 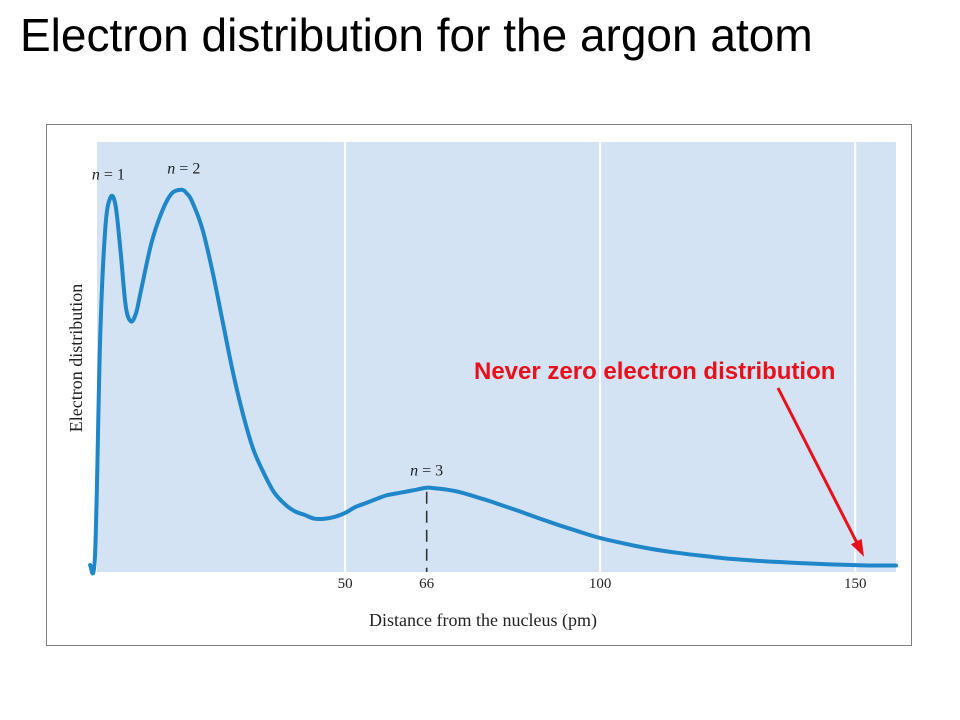 What do you see at coordinates (855, 584) in the screenshot?
I see `x-tick-150: 150` at bounding box center [855, 584].